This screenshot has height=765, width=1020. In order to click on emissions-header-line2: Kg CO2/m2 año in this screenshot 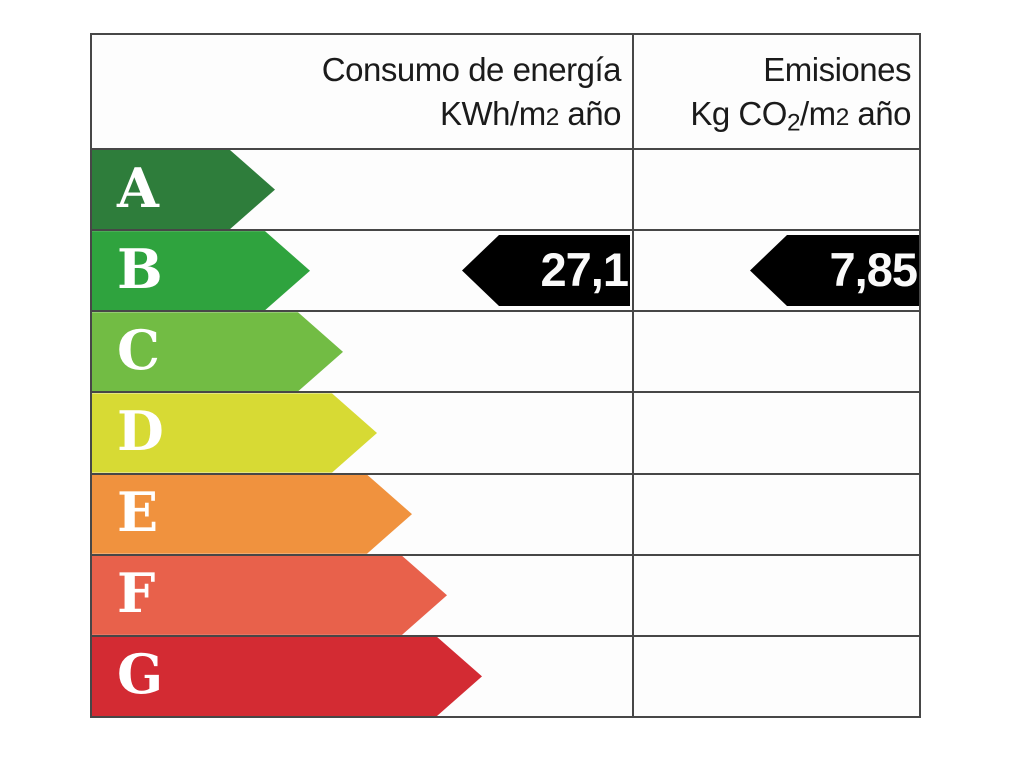, I will do `click(771, 118)`.